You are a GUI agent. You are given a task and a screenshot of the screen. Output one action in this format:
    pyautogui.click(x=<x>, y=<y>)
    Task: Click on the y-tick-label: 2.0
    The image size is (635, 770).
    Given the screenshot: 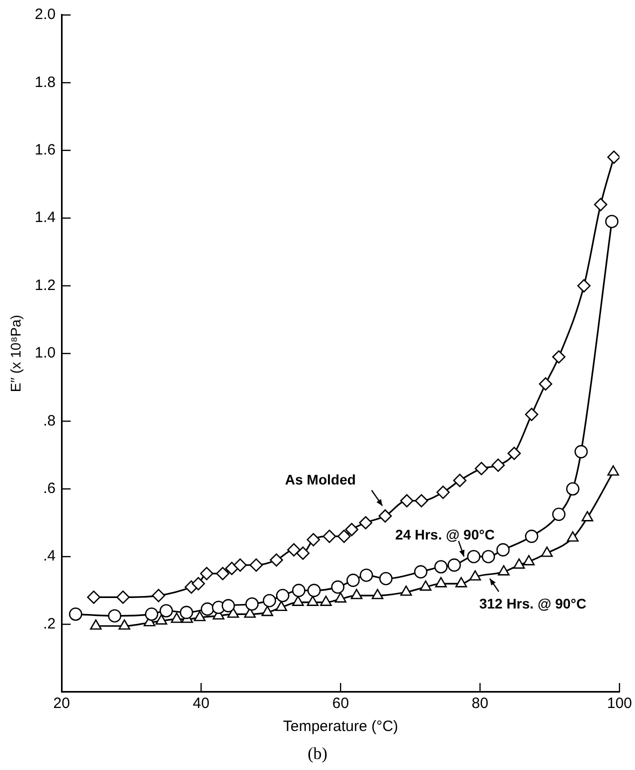 What is the action you would take?
    pyautogui.click(x=45, y=15)
    